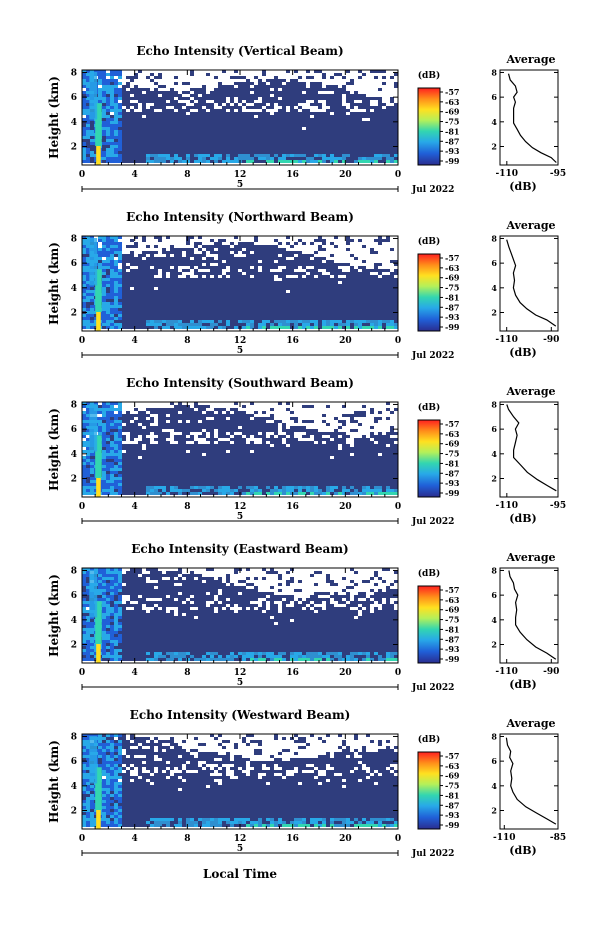 The image size is (615, 929). I want to click on panel-title: Echo Intensity (Northward Beam), so click(240, 217).